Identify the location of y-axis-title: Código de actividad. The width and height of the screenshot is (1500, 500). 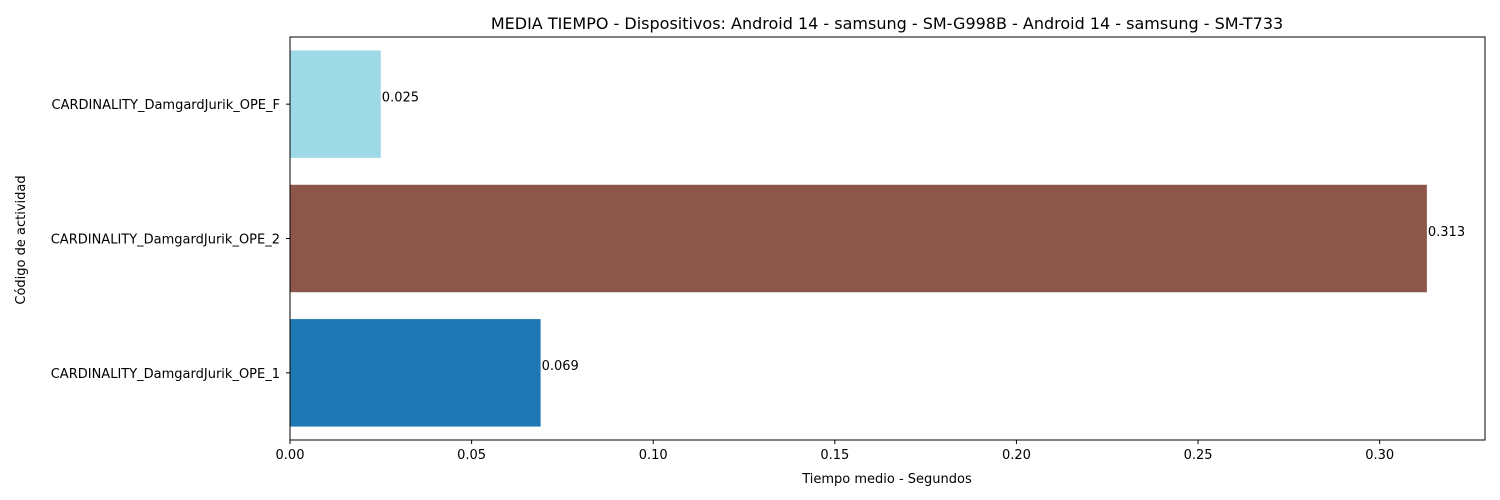
(21, 239).